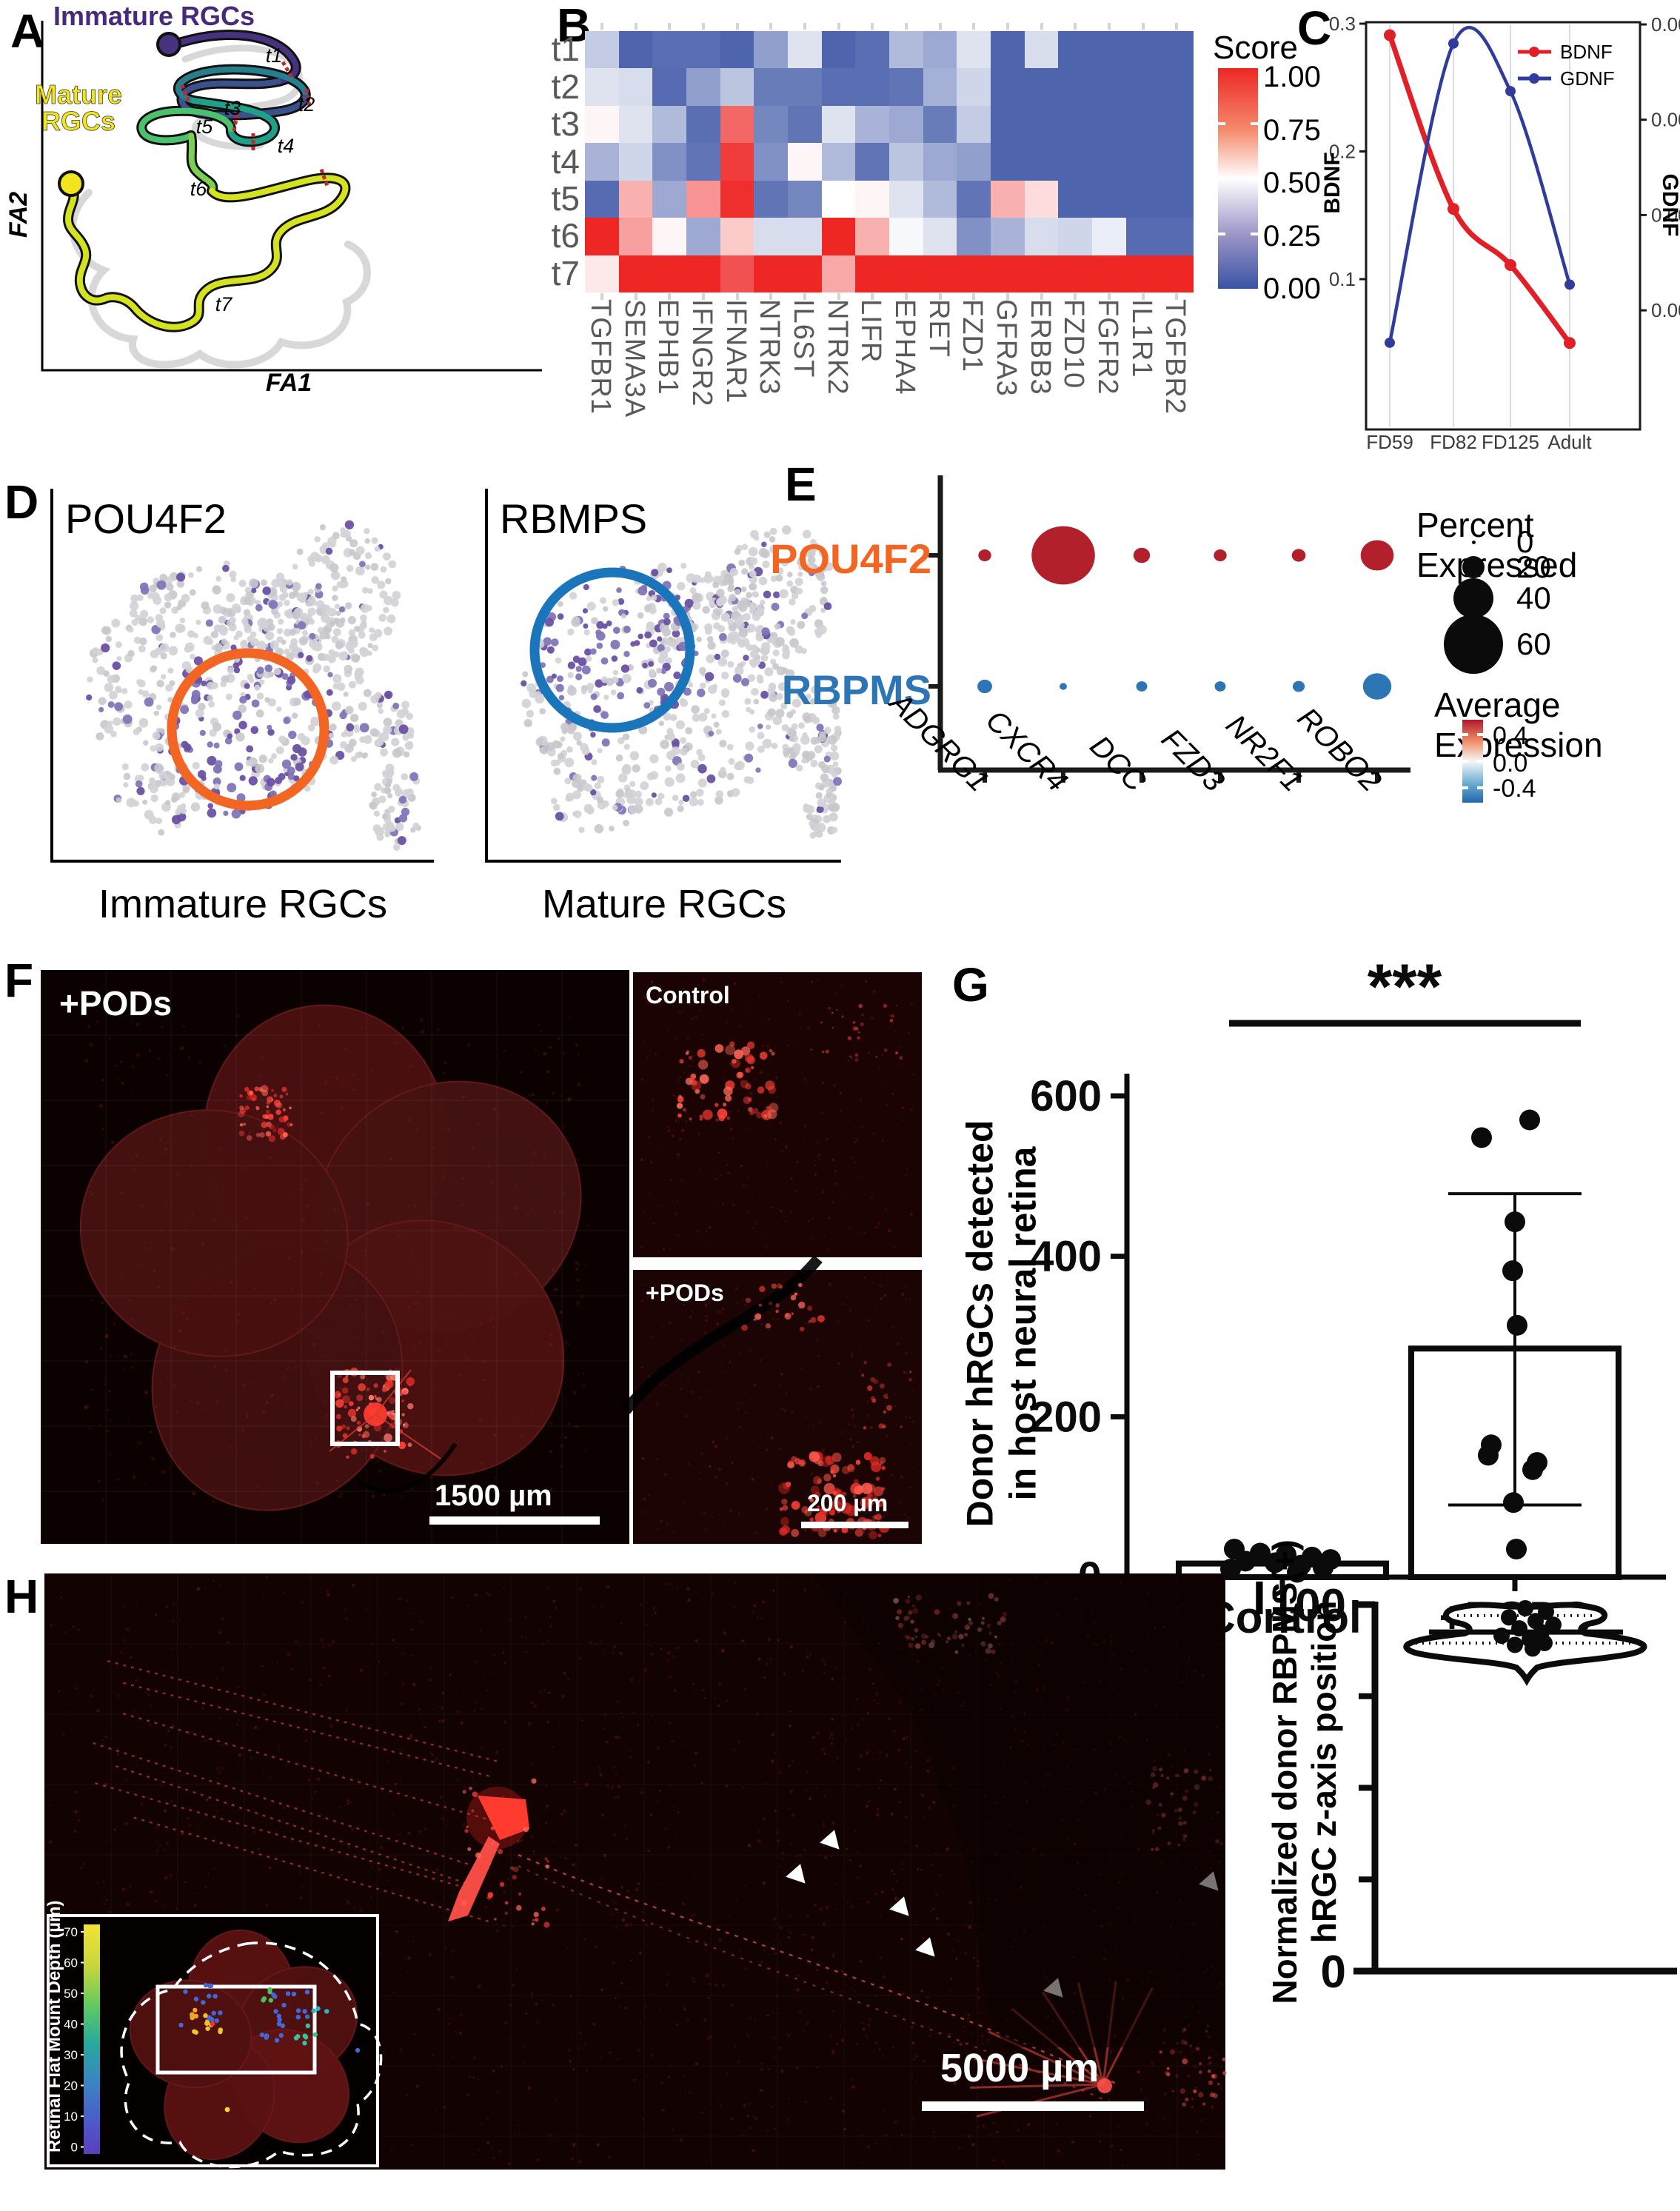 The width and height of the screenshot is (1680, 2211). Describe the element at coordinates (1390, 35) in the screenshot. I see `series-point-BDNF` at that location.